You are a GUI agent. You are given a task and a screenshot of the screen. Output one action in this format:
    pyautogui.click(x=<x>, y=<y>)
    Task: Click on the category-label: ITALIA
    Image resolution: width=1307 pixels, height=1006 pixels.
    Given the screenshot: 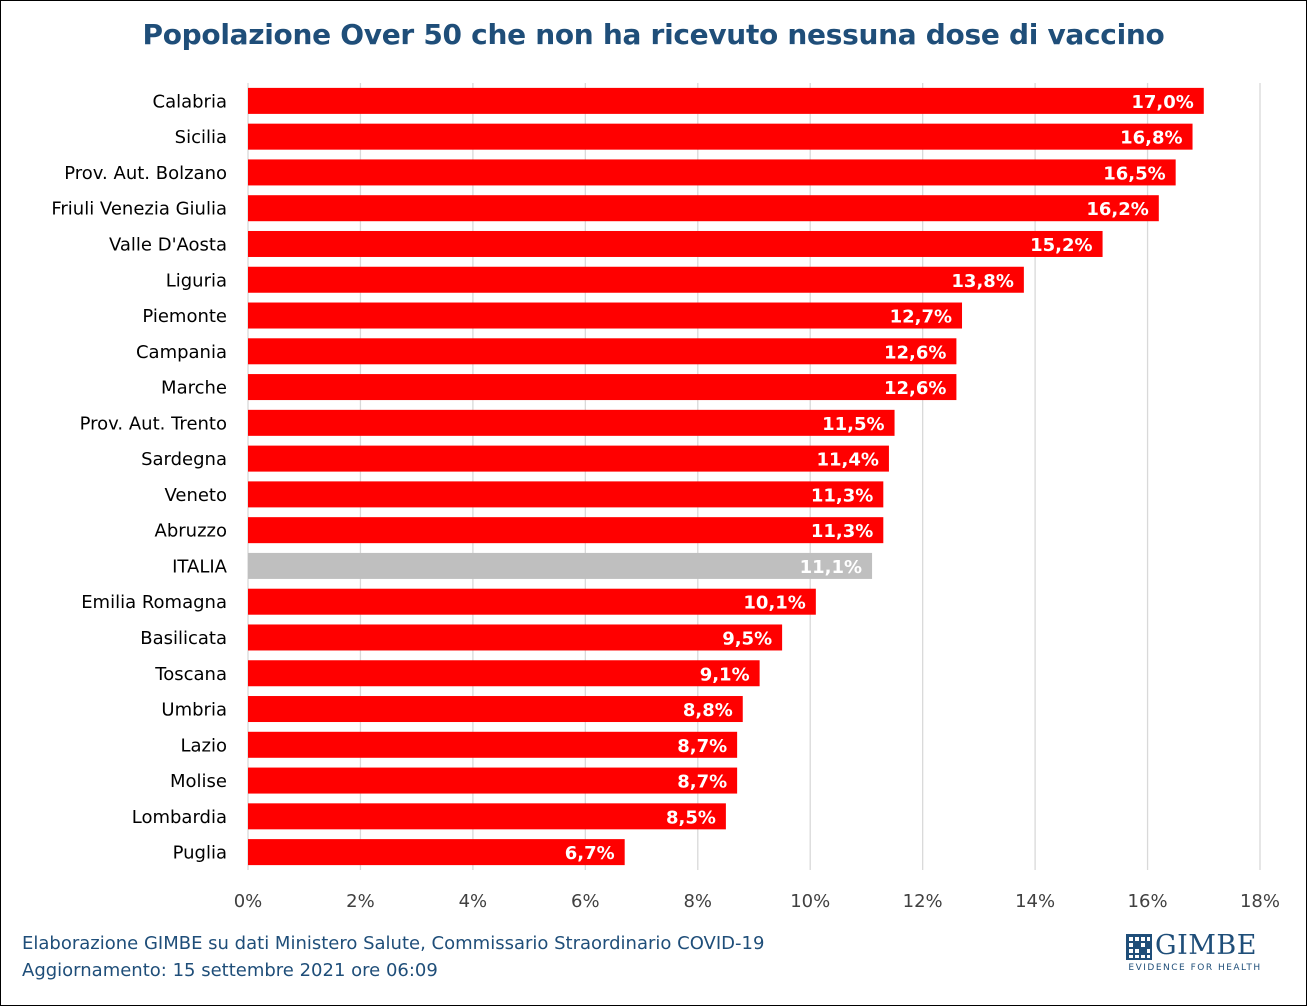 What is the action you would take?
    pyautogui.click(x=200, y=566)
    